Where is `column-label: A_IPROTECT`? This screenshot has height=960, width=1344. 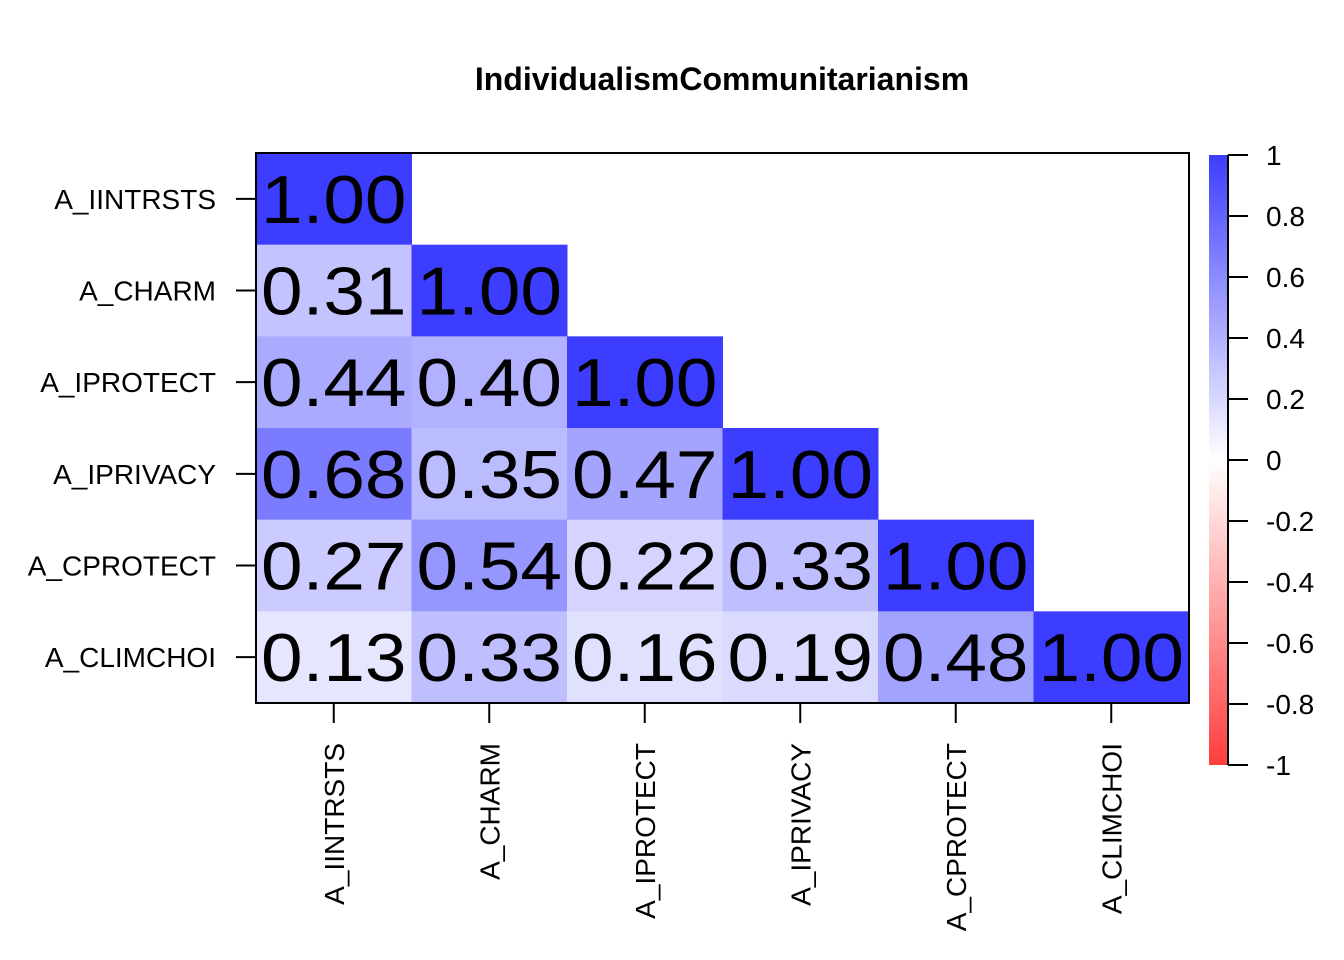 column-label: A_IPROTECT is located at coordinates (645, 831).